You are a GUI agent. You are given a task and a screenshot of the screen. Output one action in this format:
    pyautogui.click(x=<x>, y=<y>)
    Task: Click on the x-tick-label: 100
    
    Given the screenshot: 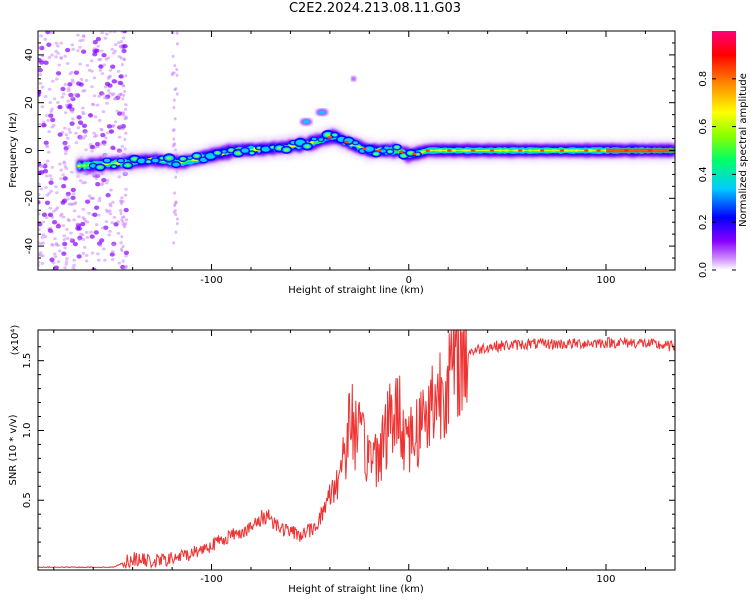 What is the action you would take?
    pyautogui.click(x=605, y=579)
    